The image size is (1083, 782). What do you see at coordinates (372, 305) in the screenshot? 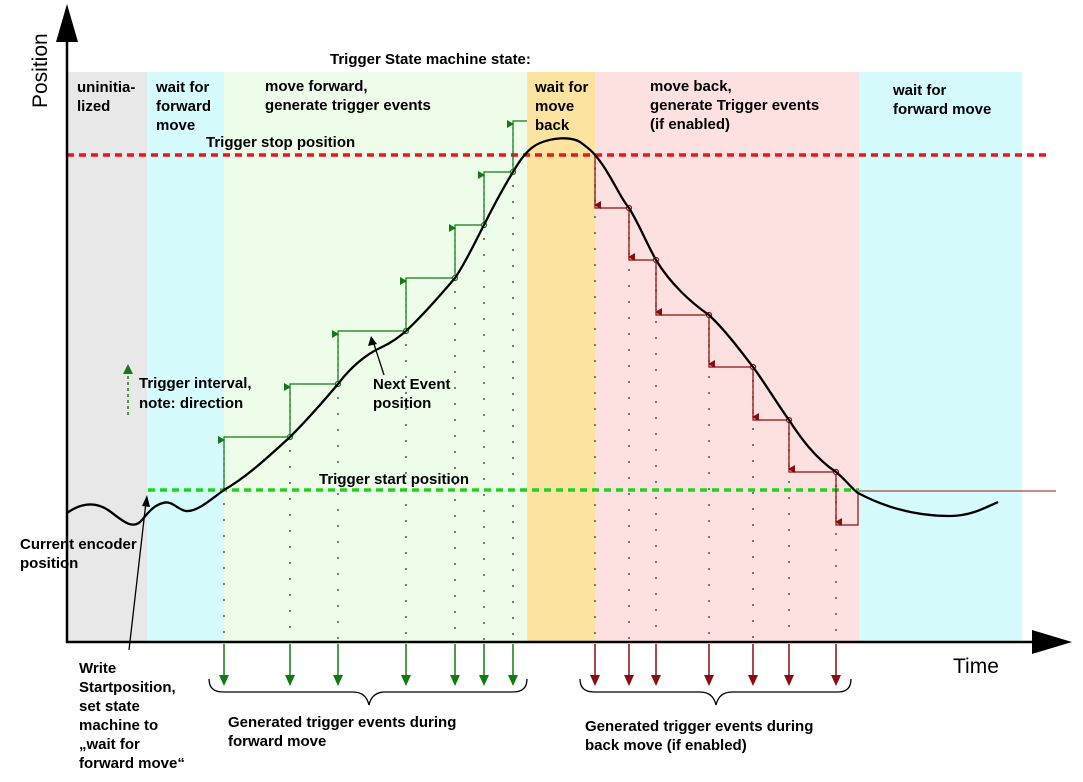
I see `forward-staircase` at bounding box center [372, 305].